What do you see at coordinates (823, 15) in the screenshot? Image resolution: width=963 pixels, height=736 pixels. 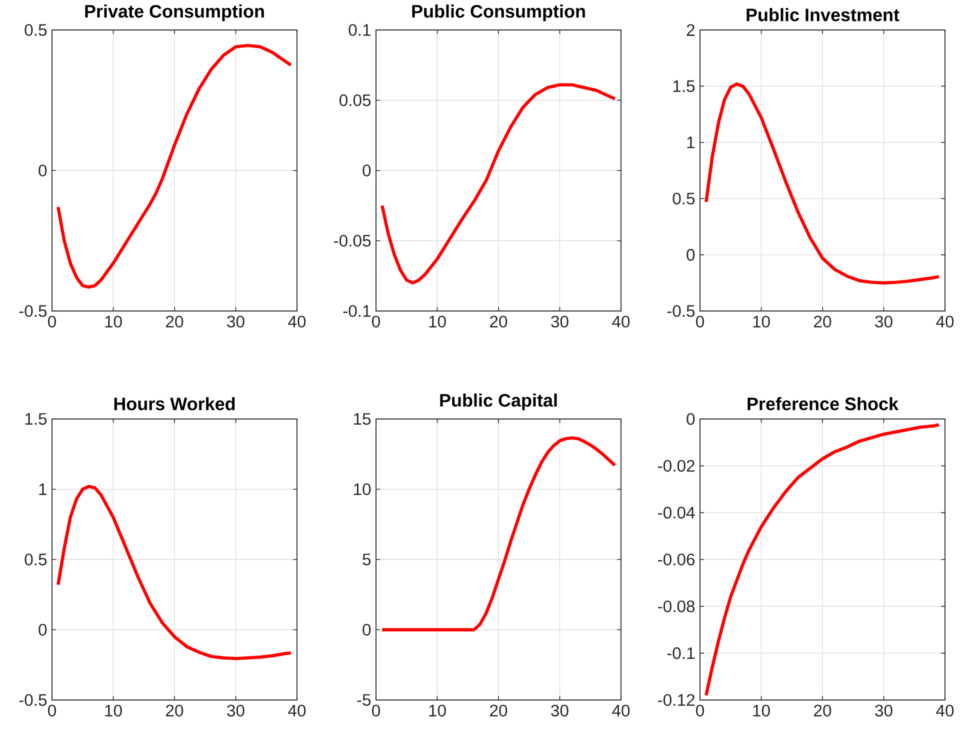 I see `chart-title: Public Investment` at bounding box center [823, 15].